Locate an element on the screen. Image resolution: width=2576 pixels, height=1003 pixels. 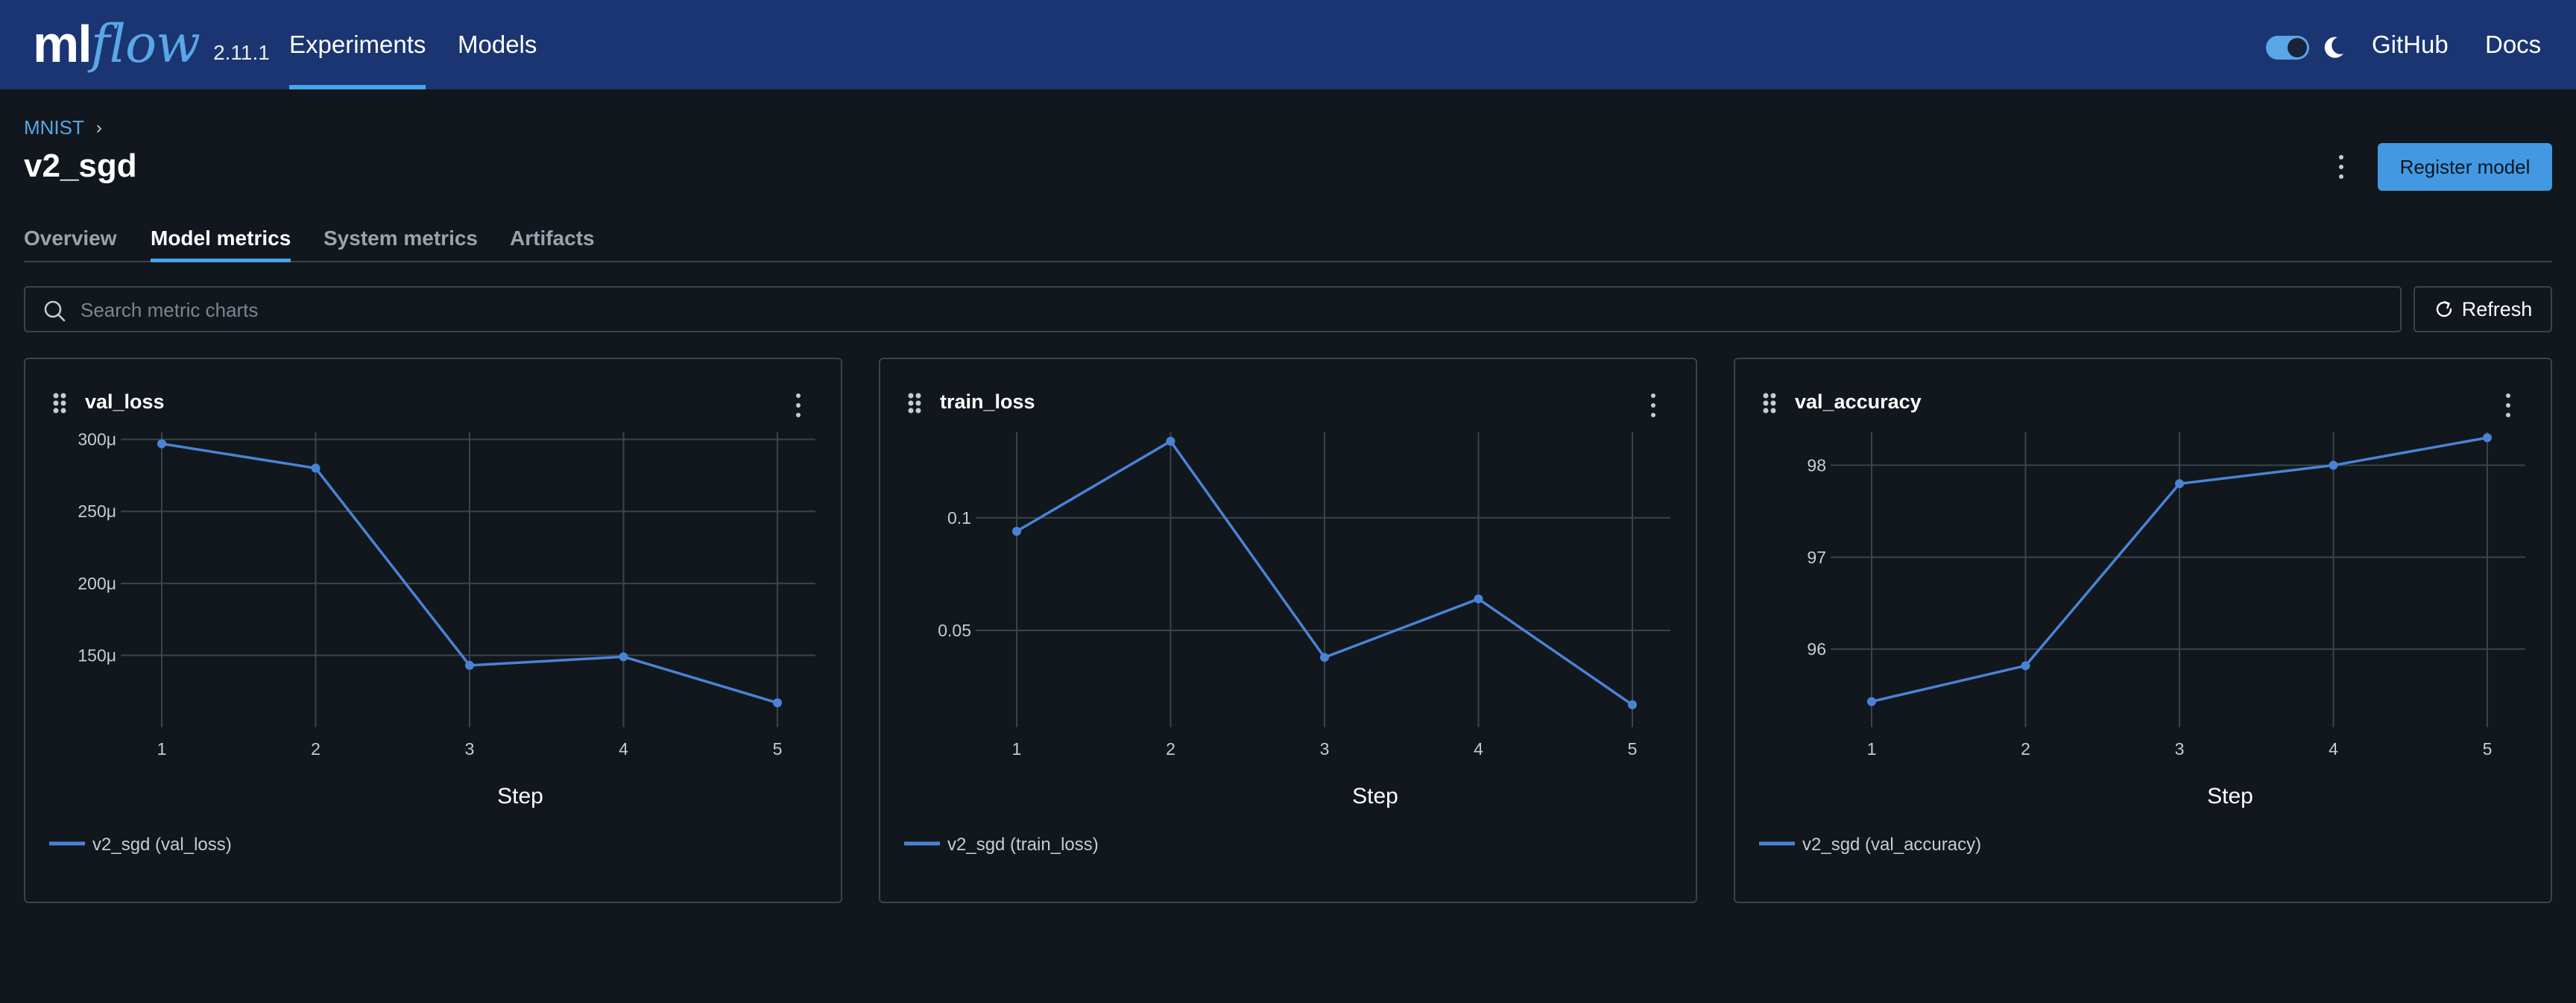
mlflow-logo: ml flow 2.11.1 is located at coordinates (152, 43).